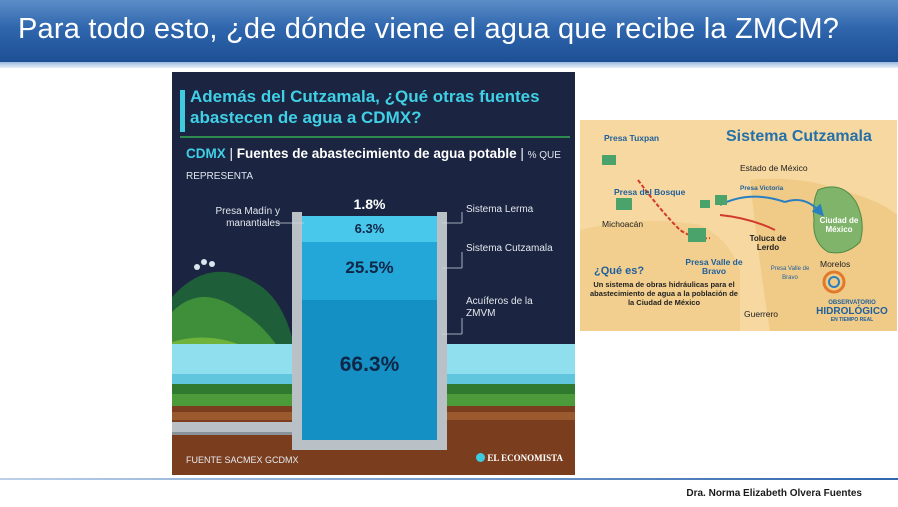 The width and height of the screenshot is (898, 507). Describe the element at coordinates (632, 138) in the screenshot. I see `label-presa-tuxpan: Presa Tuxpan` at that location.